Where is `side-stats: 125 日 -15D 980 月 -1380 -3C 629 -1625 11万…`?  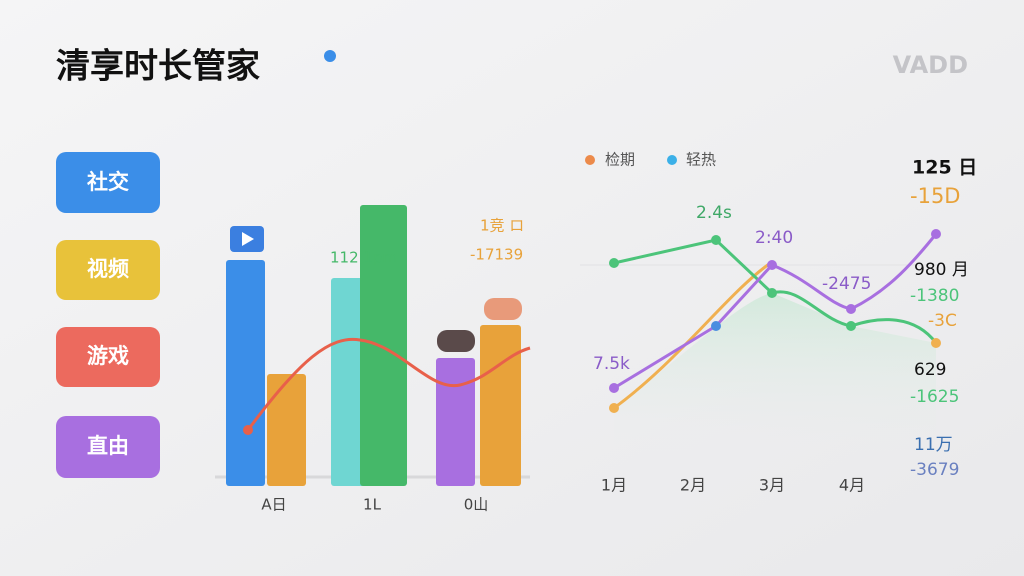 side-stats: 125 日 -15D 980 月 -1380 -3C 629 -1625 11万… is located at coordinates (943, 319).